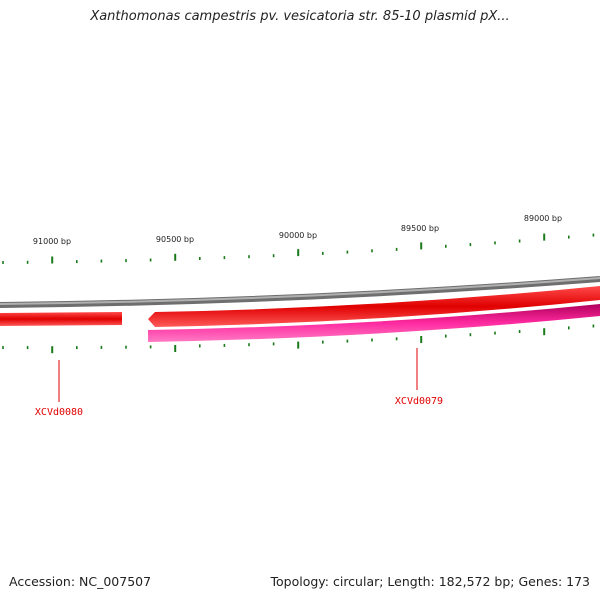 The width and height of the screenshot is (600, 600). I want to click on feature-label-xcvd0079: XCVd0079, so click(419, 401).